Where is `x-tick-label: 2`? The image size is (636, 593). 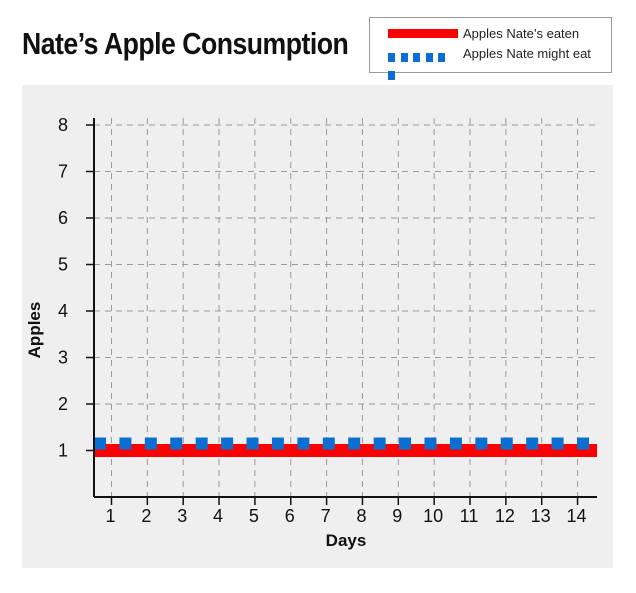 x-tick-label: 2 is located at coordinates (146, 516).